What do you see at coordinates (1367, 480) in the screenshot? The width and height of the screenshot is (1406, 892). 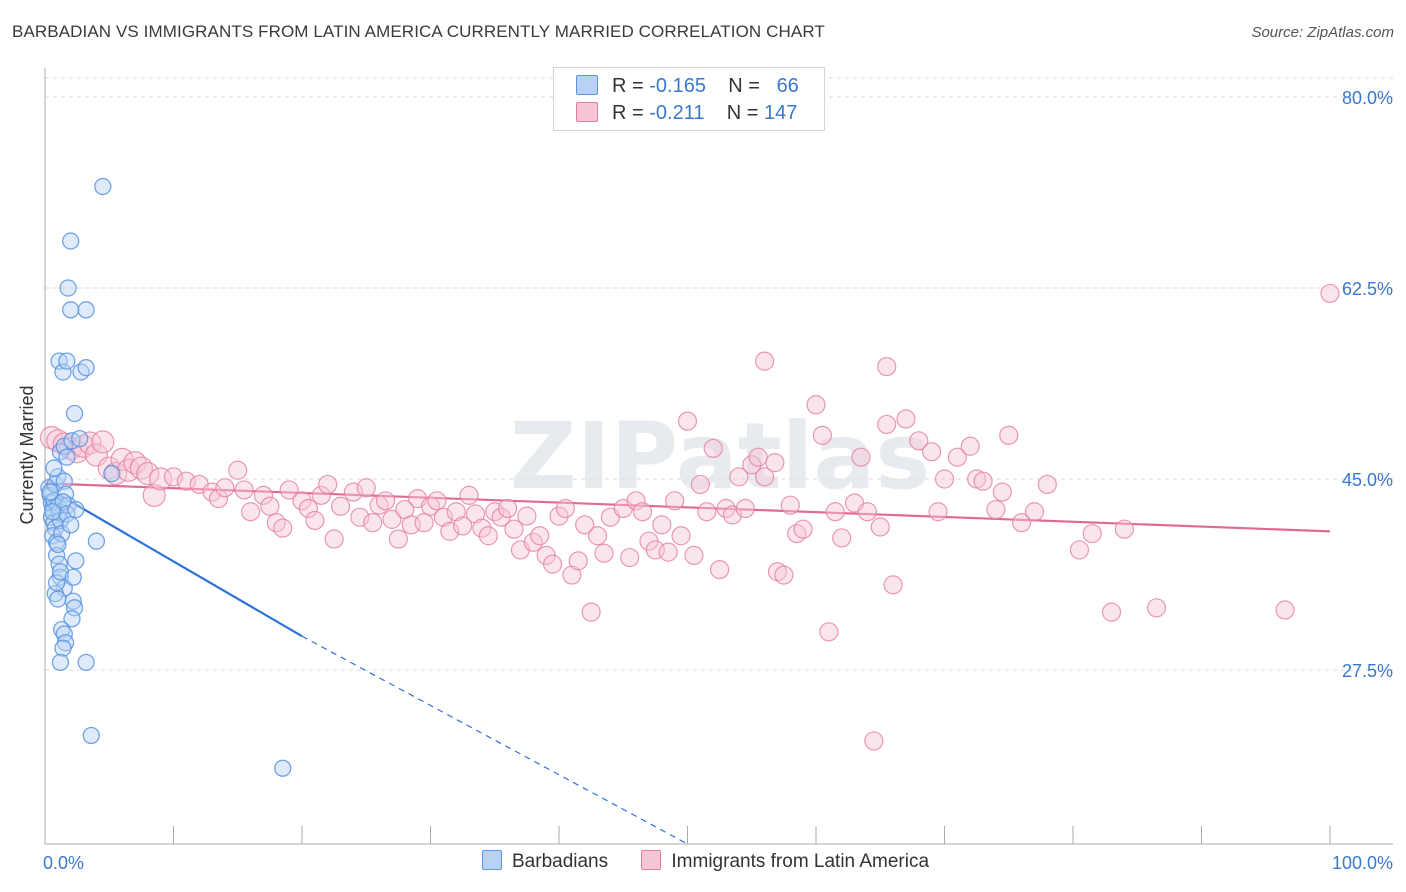 I see `y-tick-label: 45.0%` at bounding box center [1367, 480].